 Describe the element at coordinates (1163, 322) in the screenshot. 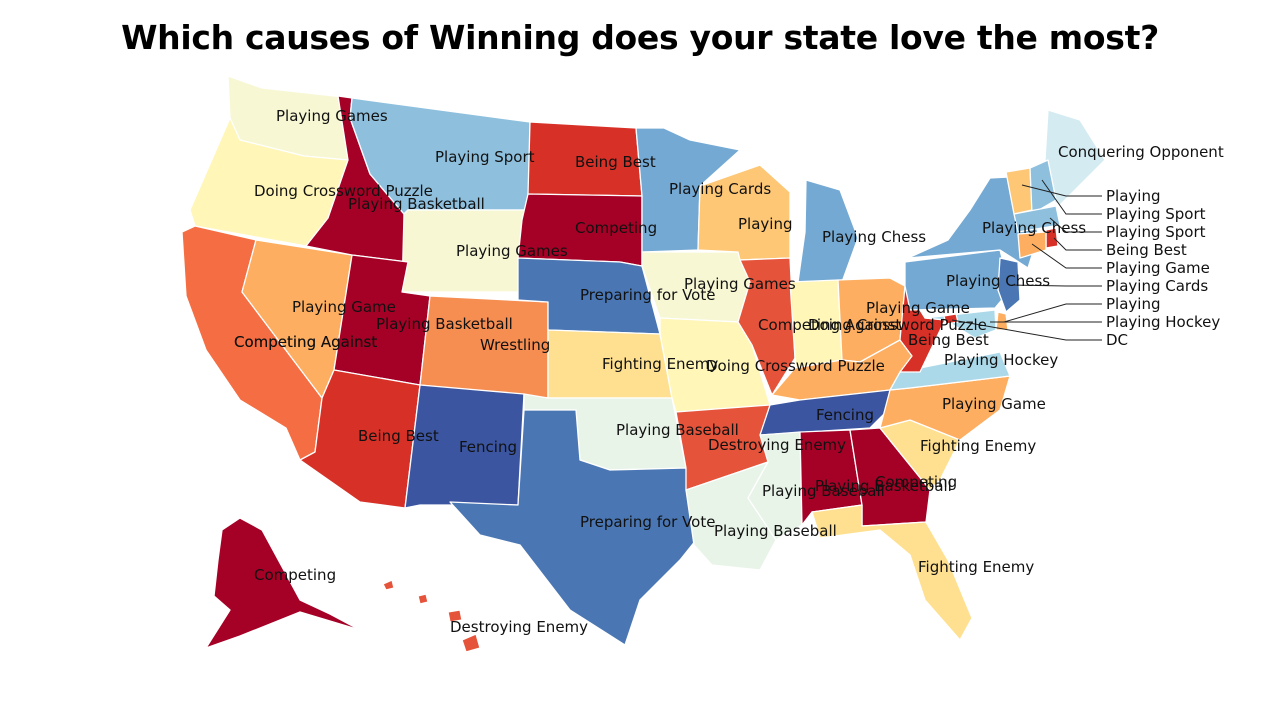

I see `state-label-md: Playing Hockey` at that location.